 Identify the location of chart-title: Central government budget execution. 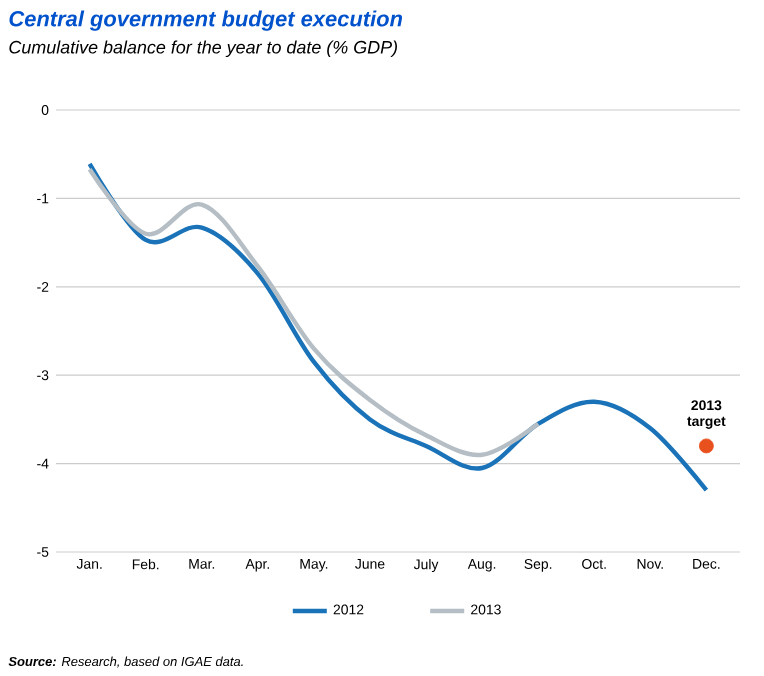
(206, 20).